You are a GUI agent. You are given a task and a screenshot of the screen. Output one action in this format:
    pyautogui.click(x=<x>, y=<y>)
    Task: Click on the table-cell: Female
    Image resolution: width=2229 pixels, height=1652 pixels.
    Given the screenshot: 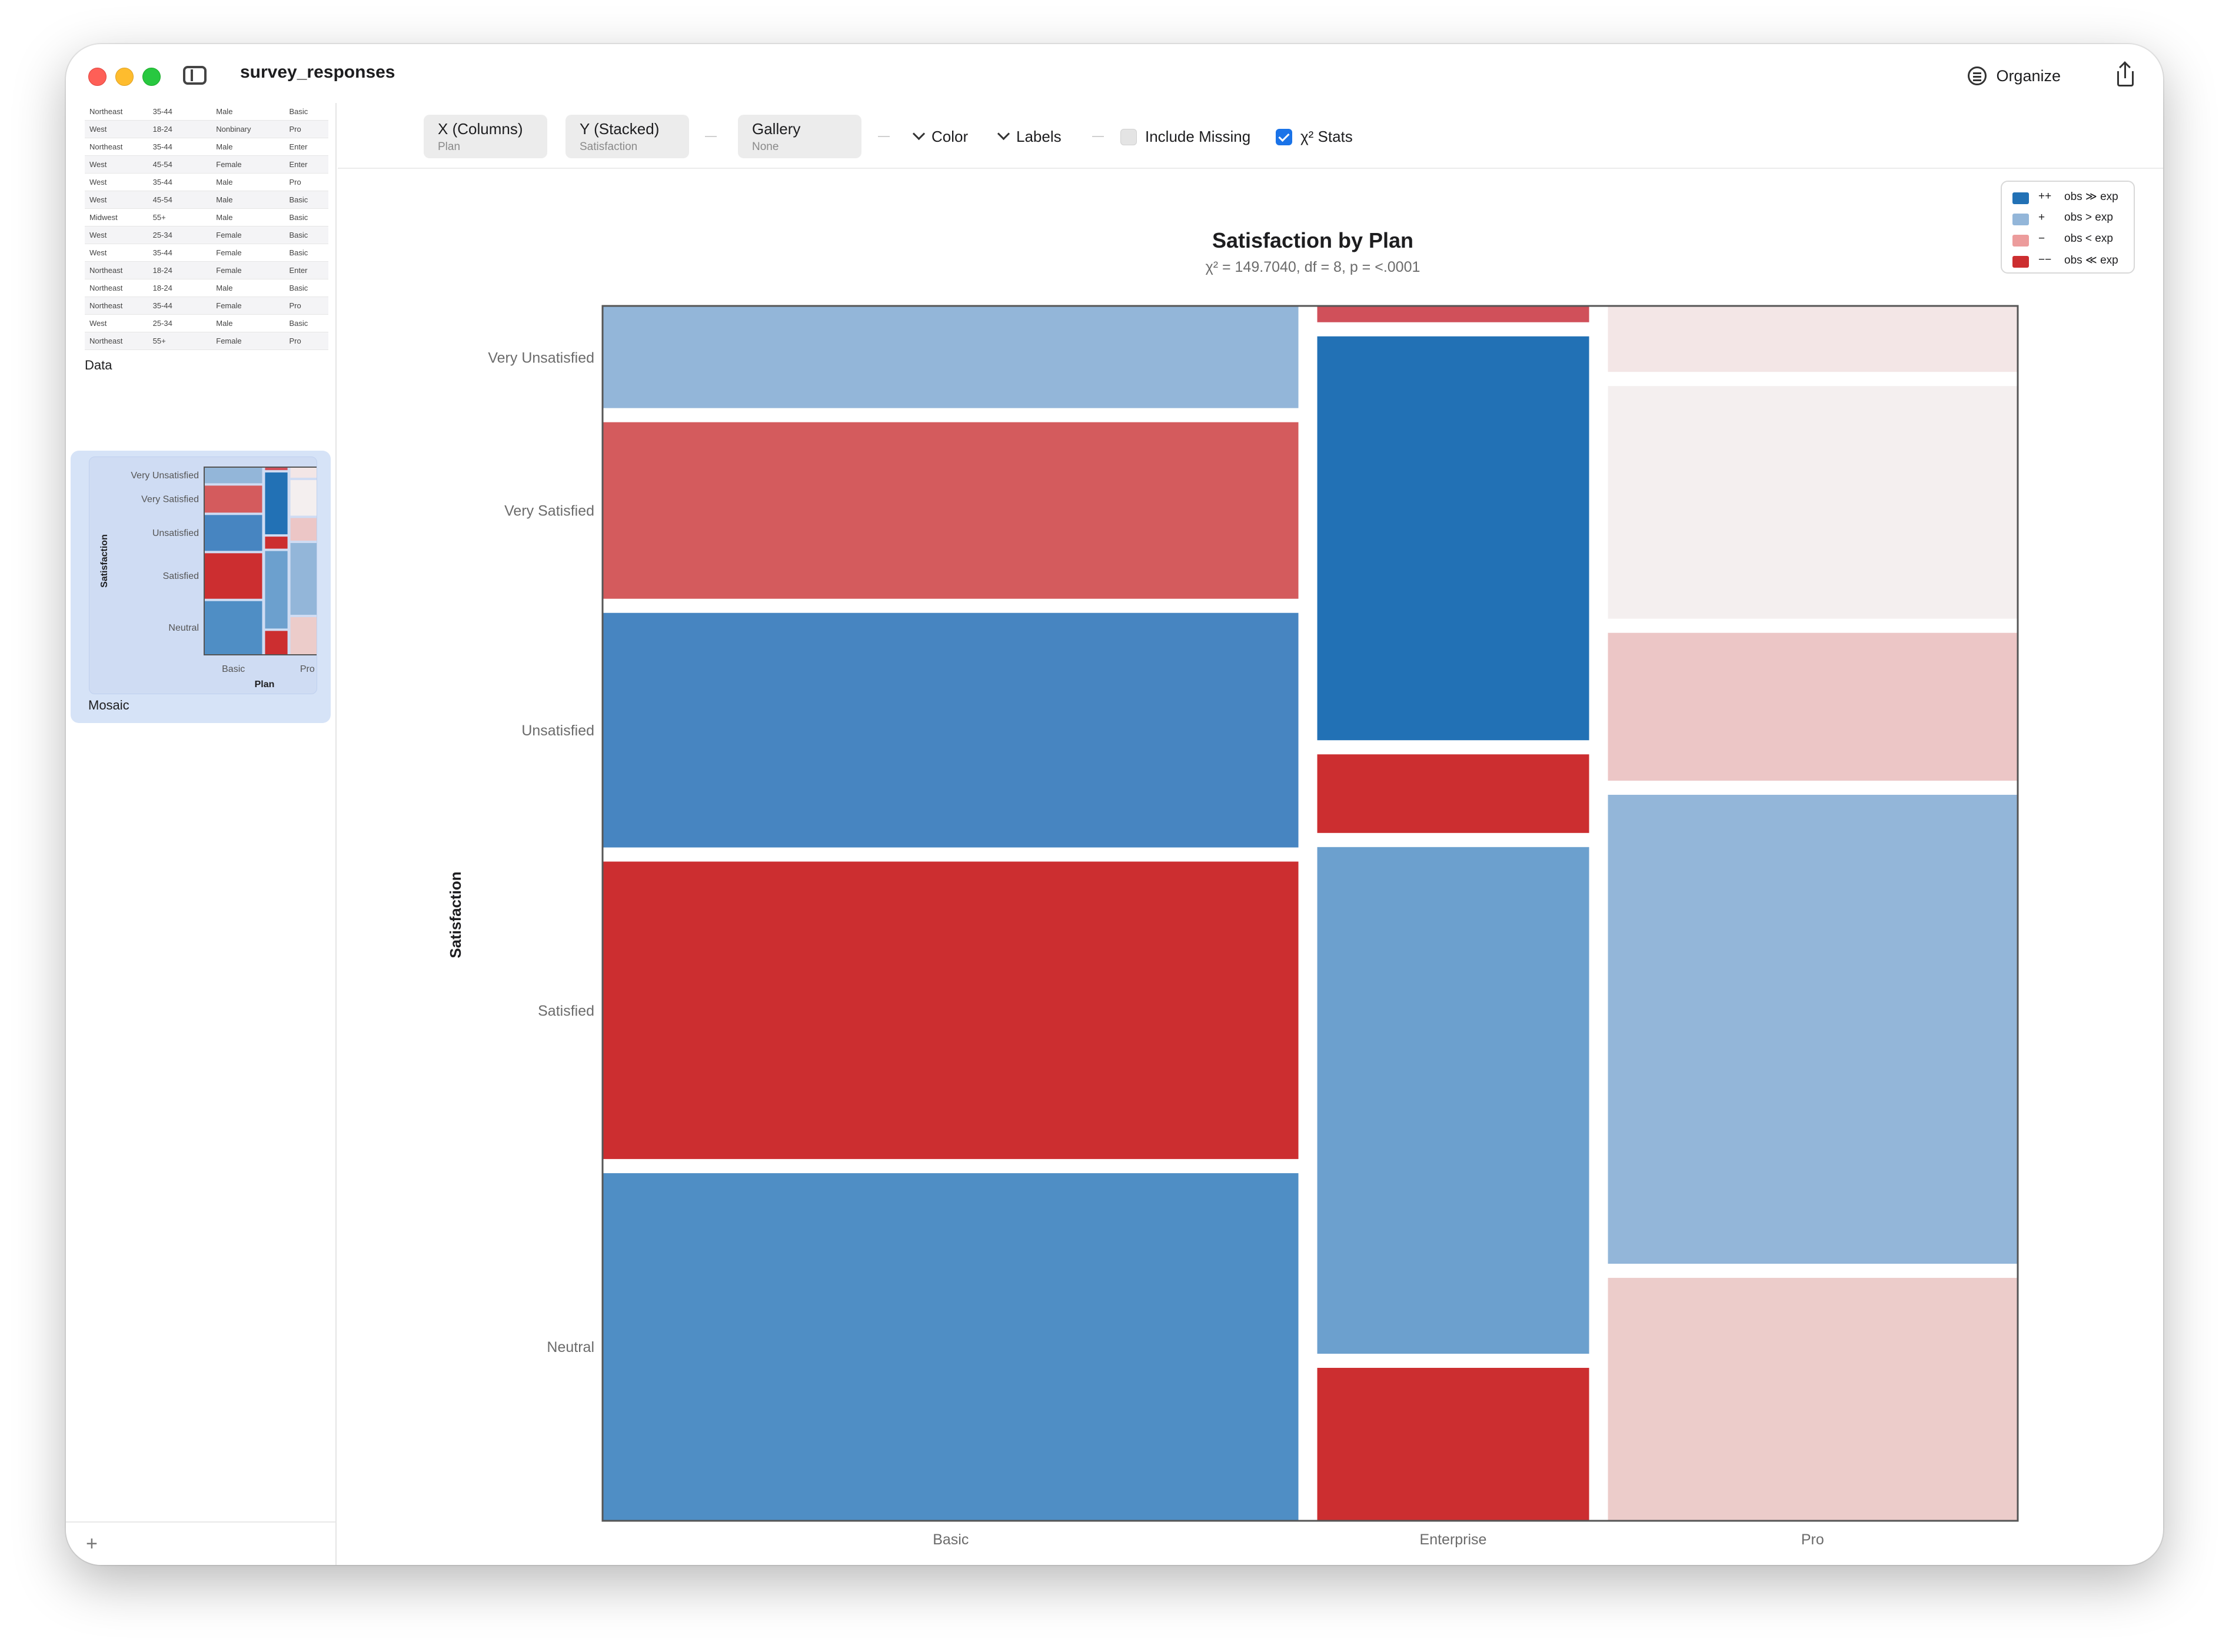 What is the action you would take?
    pyautogui.click(x=248, y=341)
    